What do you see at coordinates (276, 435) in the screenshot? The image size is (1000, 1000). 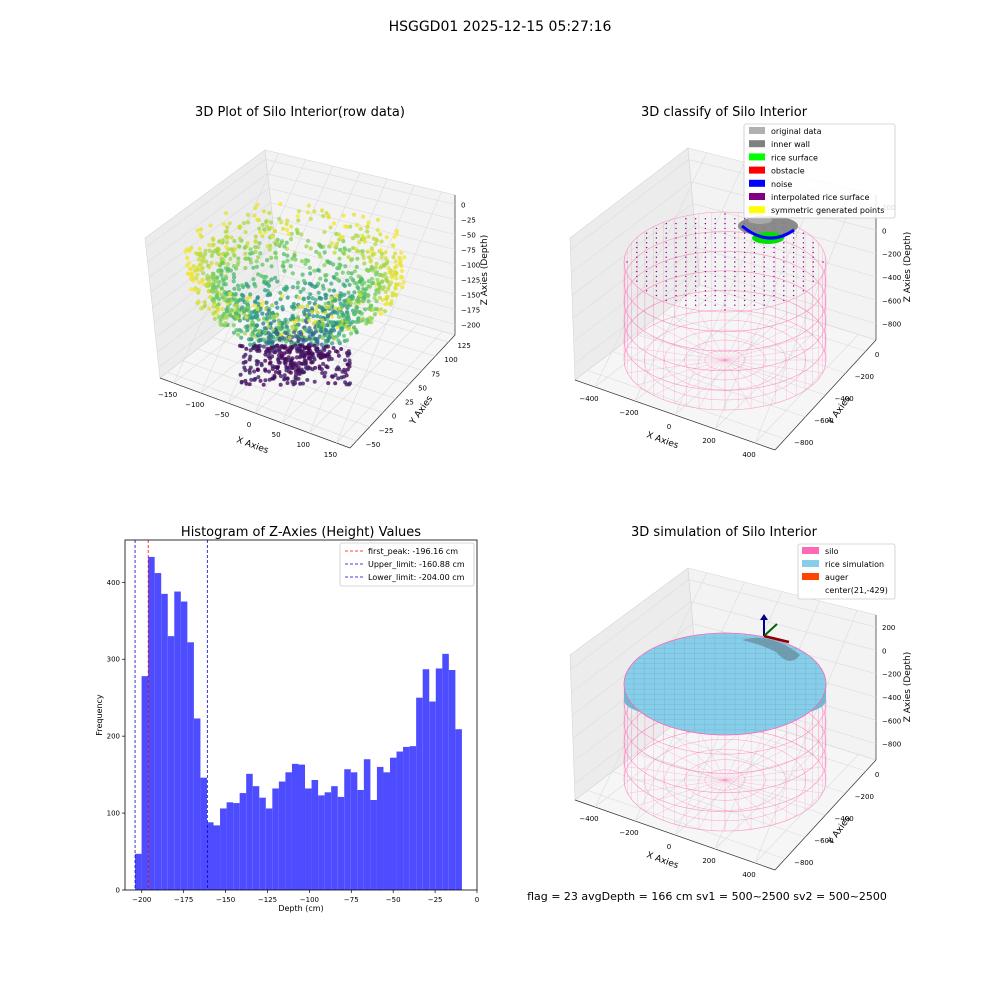 I see `x-tick-label: 50` at bounding box center [276, 435].